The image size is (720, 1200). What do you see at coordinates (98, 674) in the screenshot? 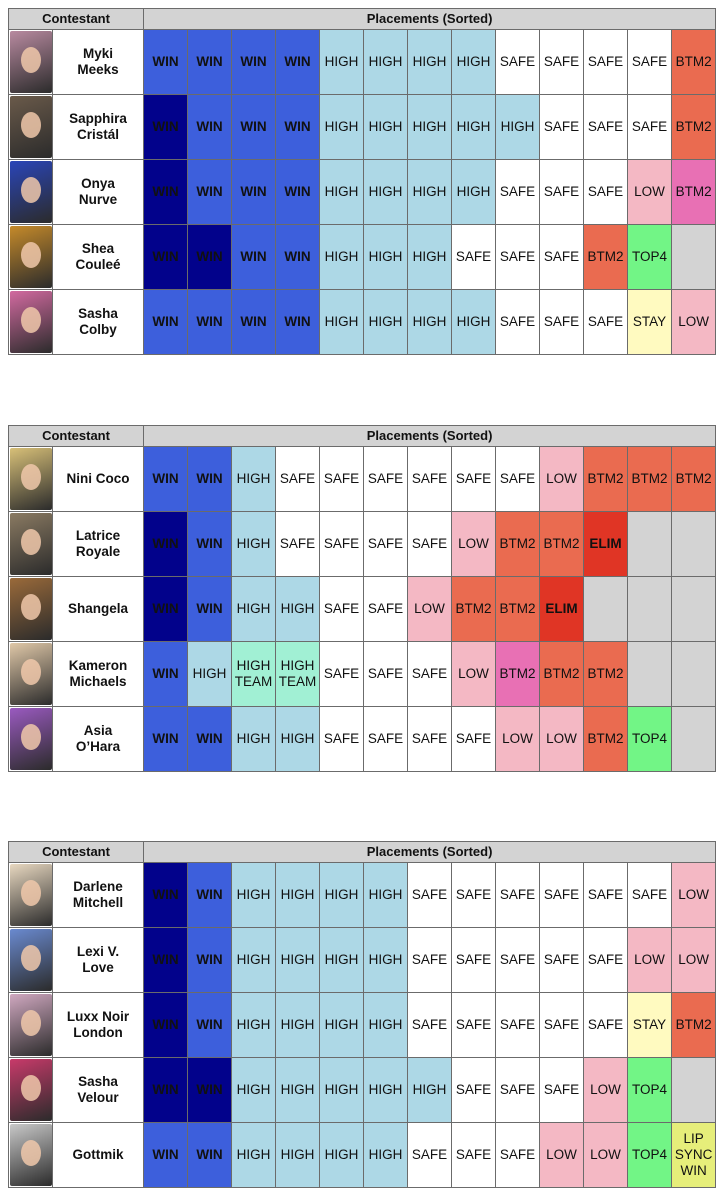
I see `contestant-name: Kameron Michaels` at bounding box center [98, 674].